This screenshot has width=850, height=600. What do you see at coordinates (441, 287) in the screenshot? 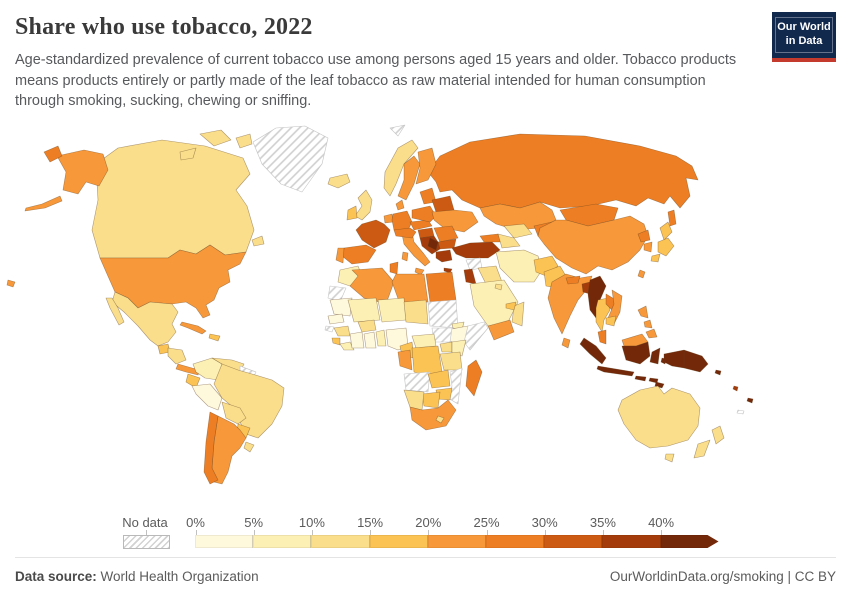
I see `country-egypt` at bounding box center [441, 287].